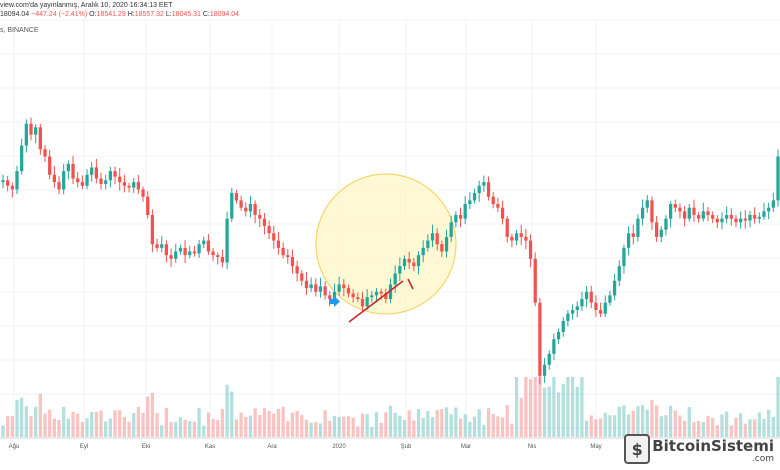 The height and width of the screenshot is (470, 780). I want to click on low-label: L:, so click(168, 14).